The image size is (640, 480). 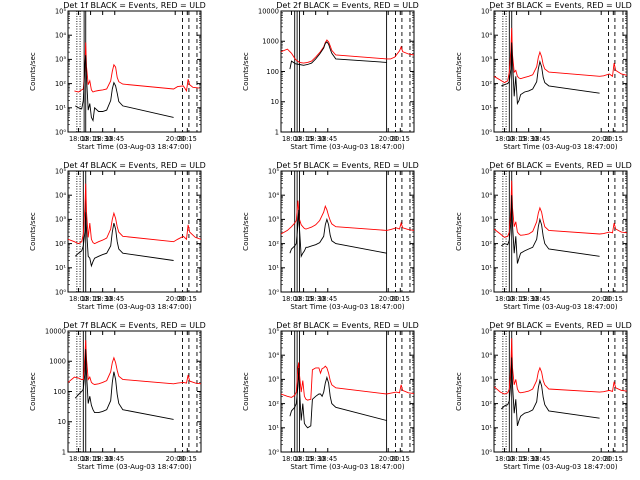 I want to click on panel-title: Det 2f BLACK = Events, RED = ULD, so click(x=347, y=5).